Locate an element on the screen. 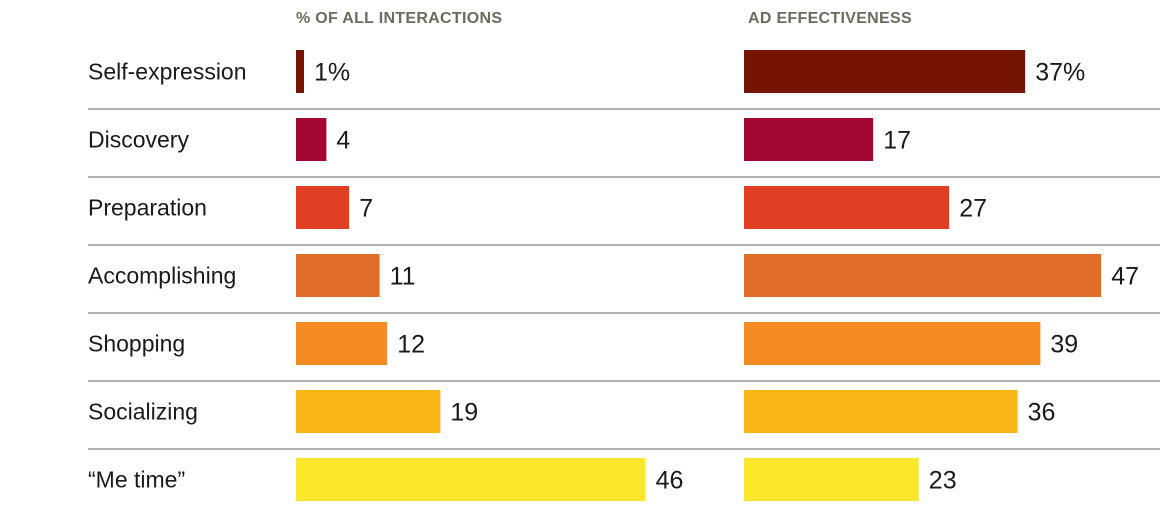 This screenshot has width=1160, height=508. value-label-interactions: 12 is located at coordinates (411, 345).